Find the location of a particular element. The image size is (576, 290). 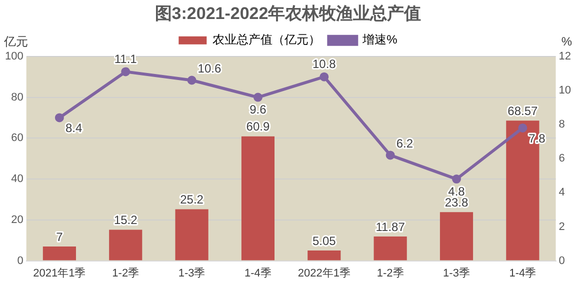

data-label: 15.2 is located at coordinates (126, 220).